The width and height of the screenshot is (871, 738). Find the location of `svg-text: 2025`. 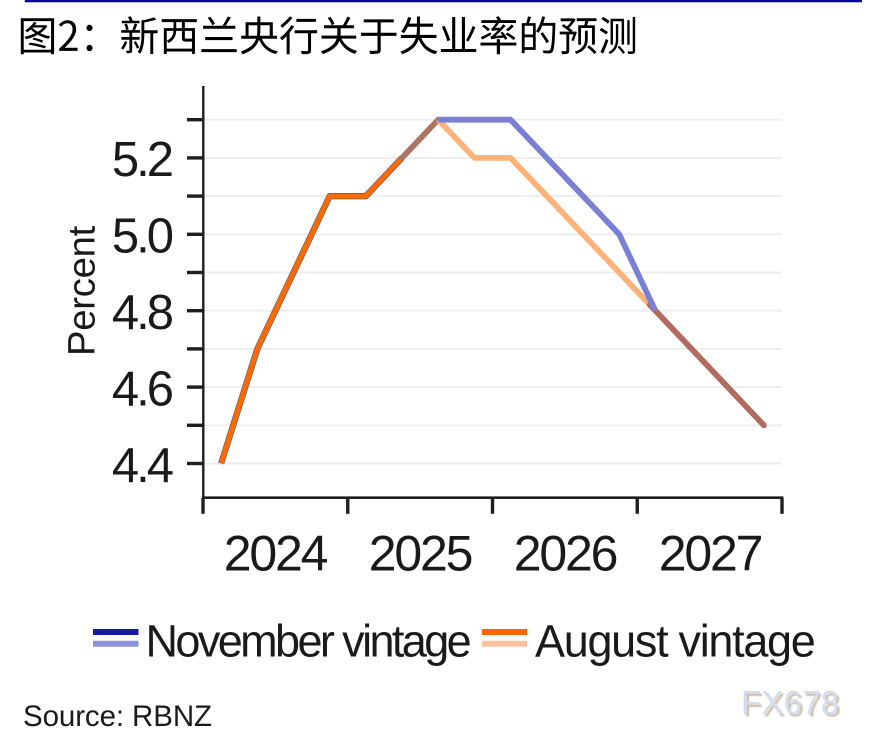

svg-text: 2025 is located at coordinates (420, 554).